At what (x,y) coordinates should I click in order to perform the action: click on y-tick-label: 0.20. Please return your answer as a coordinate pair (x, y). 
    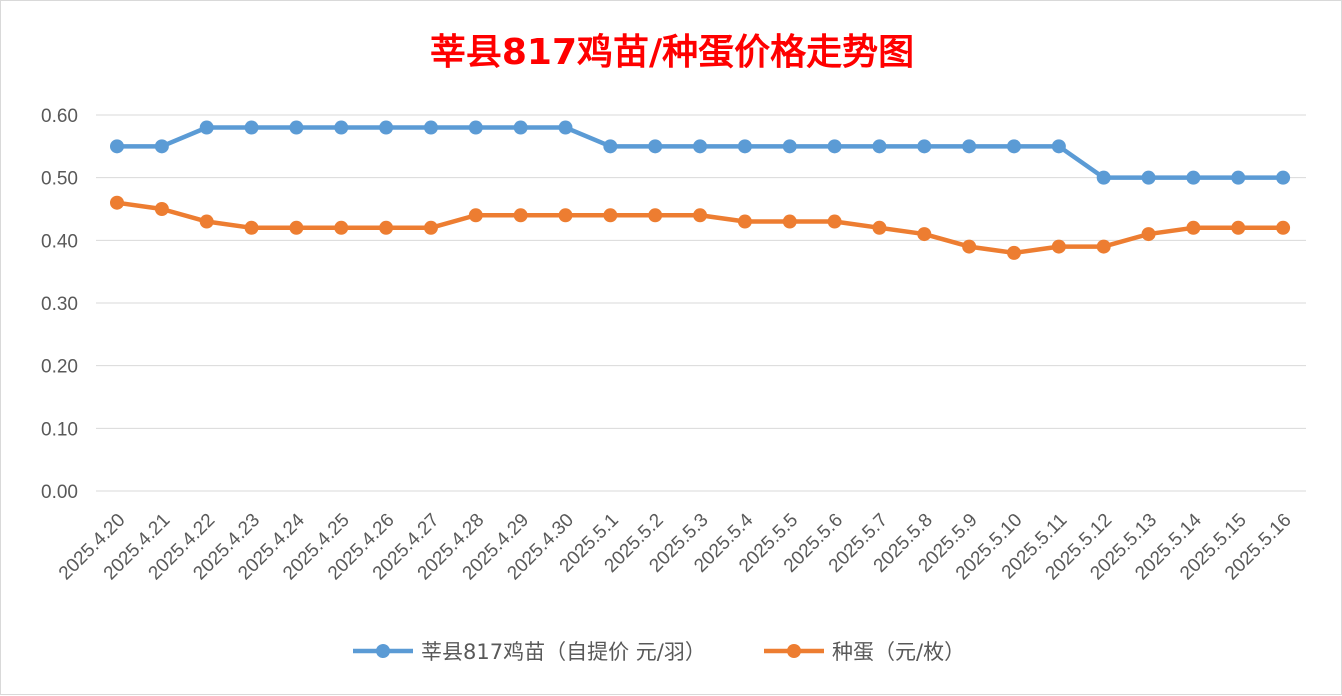
    Looking at the image, I should click on (59, 367).